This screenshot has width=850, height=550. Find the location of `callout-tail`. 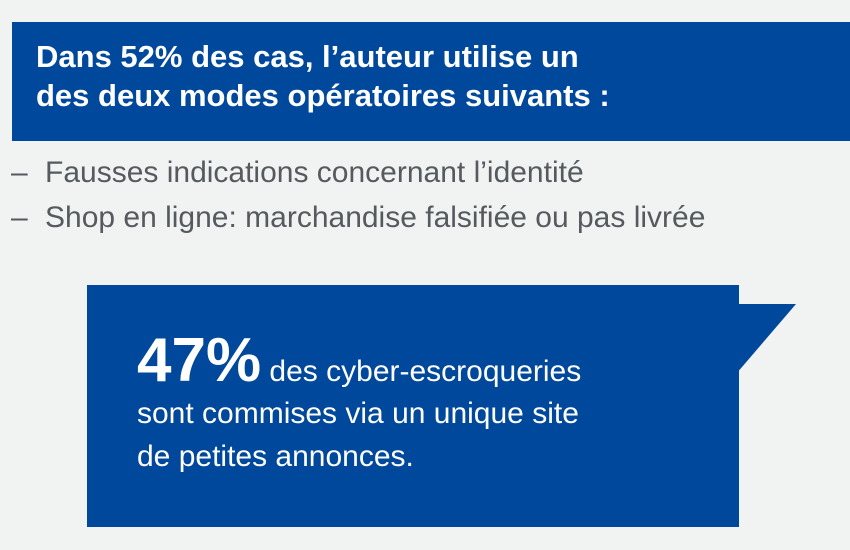

callout-tail is located at coordinates (766, 339).